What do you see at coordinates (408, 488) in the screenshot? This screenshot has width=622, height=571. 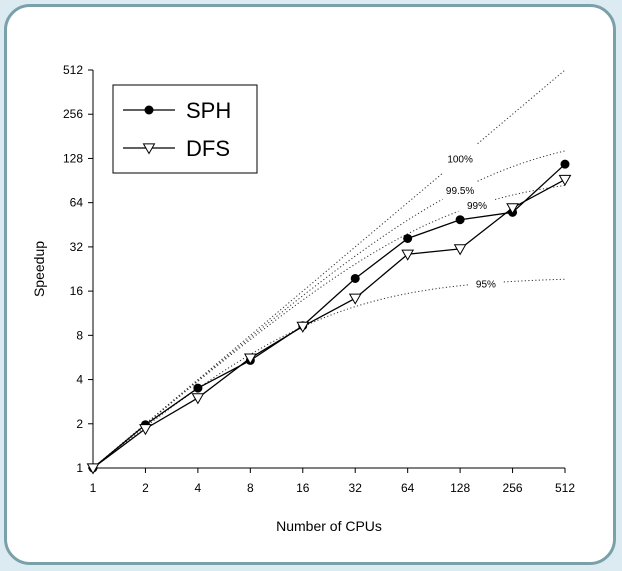 I see `x-tick-label: 64` at bounding box center [408, 488].